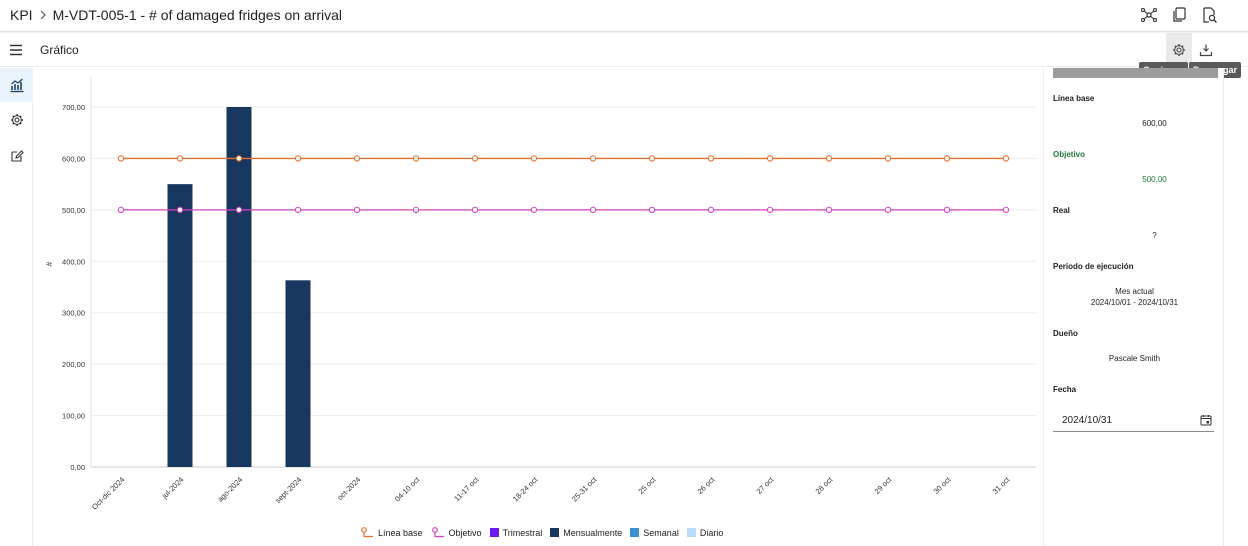  I want to click on gear-icon, so click(16, 120).